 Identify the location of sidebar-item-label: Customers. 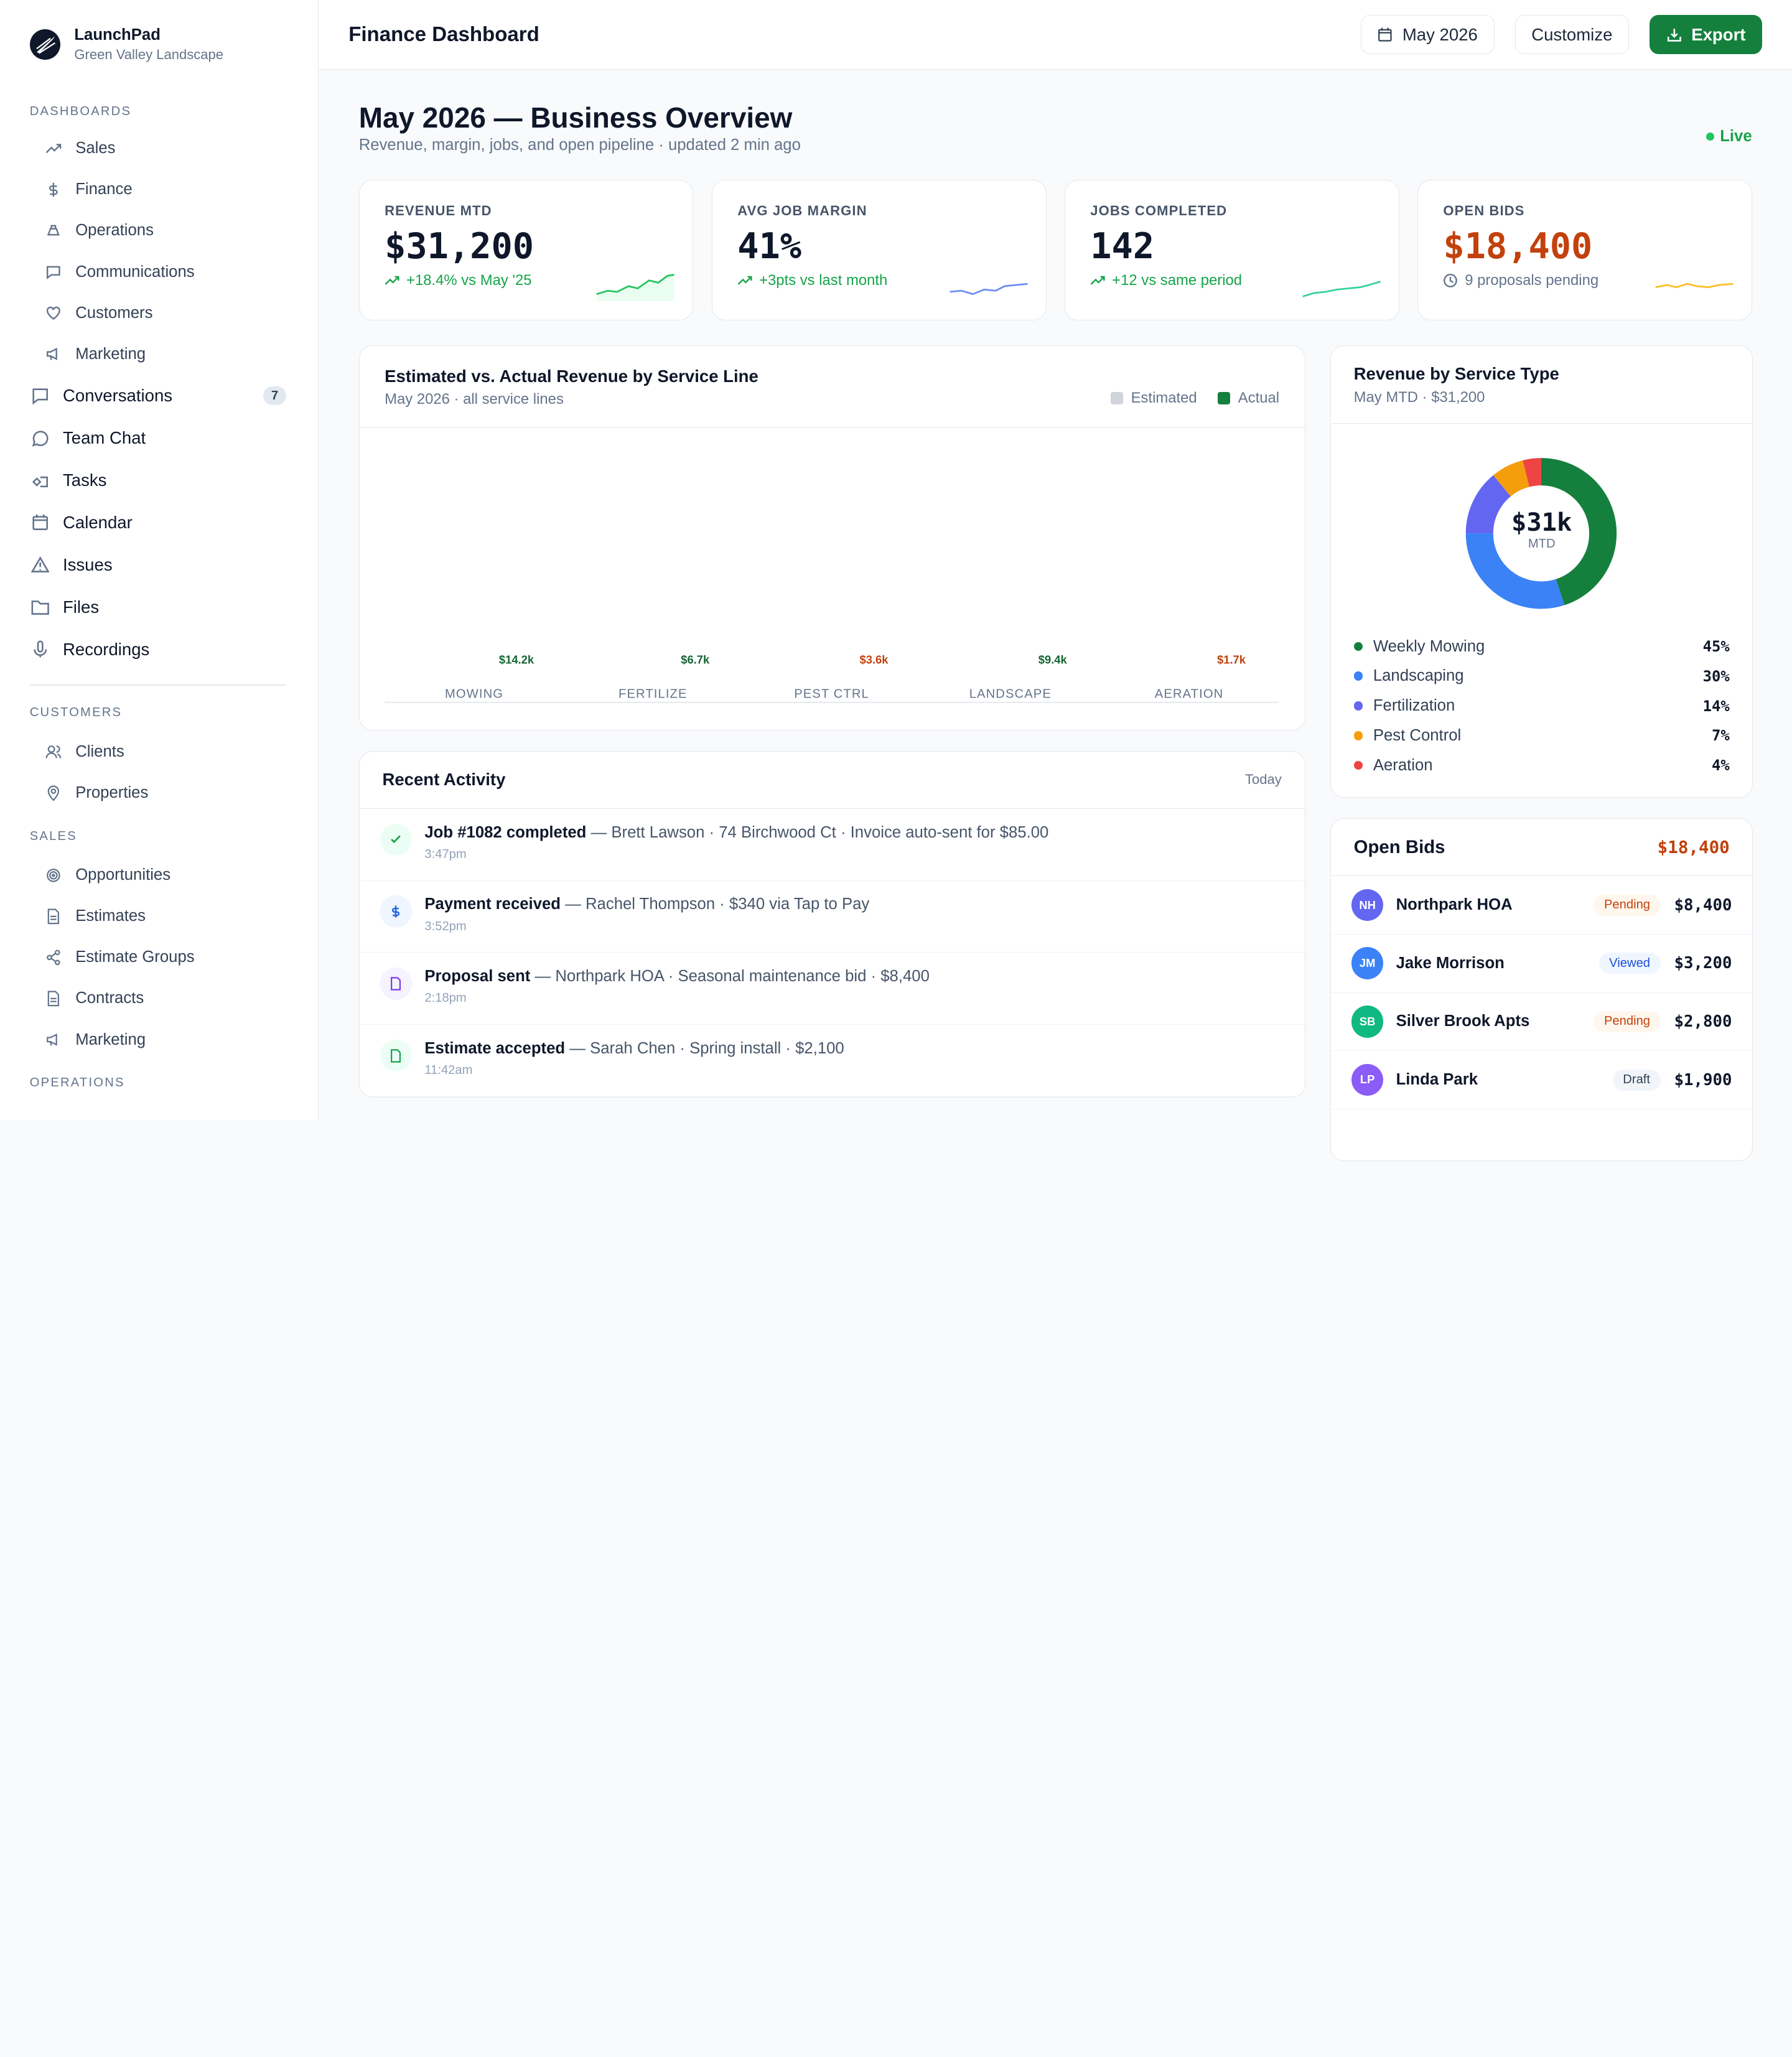
(114, 313).